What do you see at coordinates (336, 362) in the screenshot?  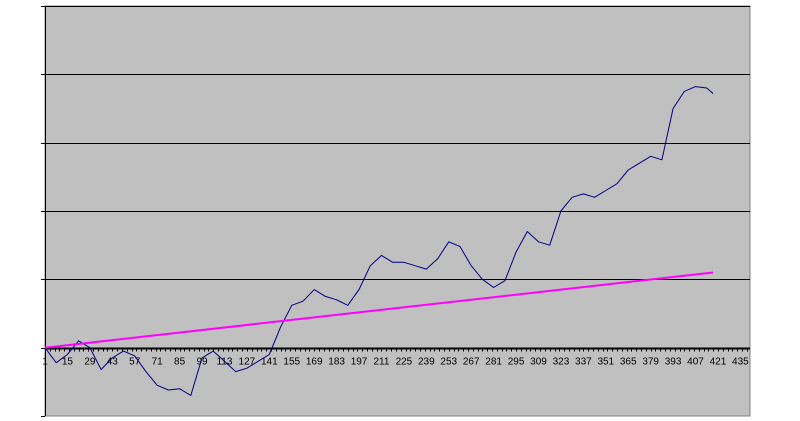 I see `x-tick-label: 183` at bounding box center [336, 362].